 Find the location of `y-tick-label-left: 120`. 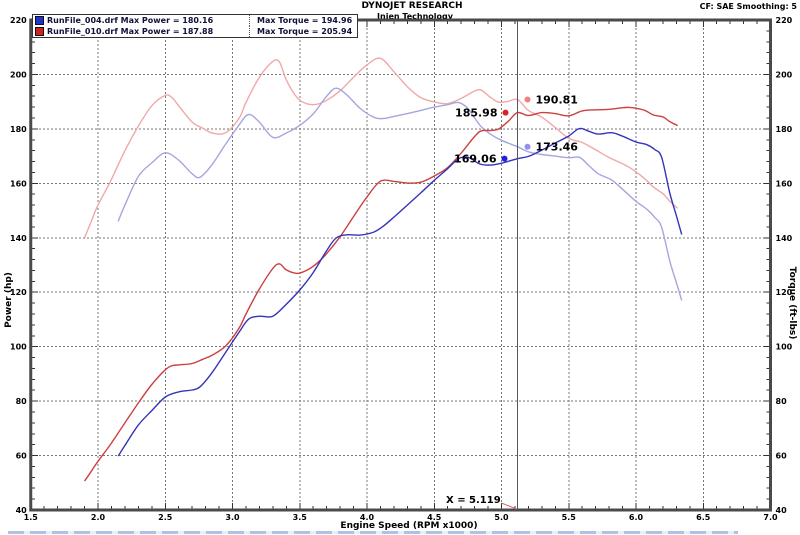

y-tick-label-left: 120 is located at coordinates (18, 292).